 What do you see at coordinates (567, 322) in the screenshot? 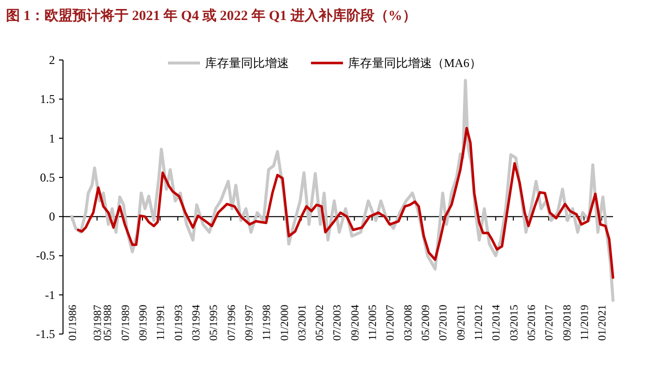
I see `x-tick-label: 09/2018` at bounding box center [567, 322].